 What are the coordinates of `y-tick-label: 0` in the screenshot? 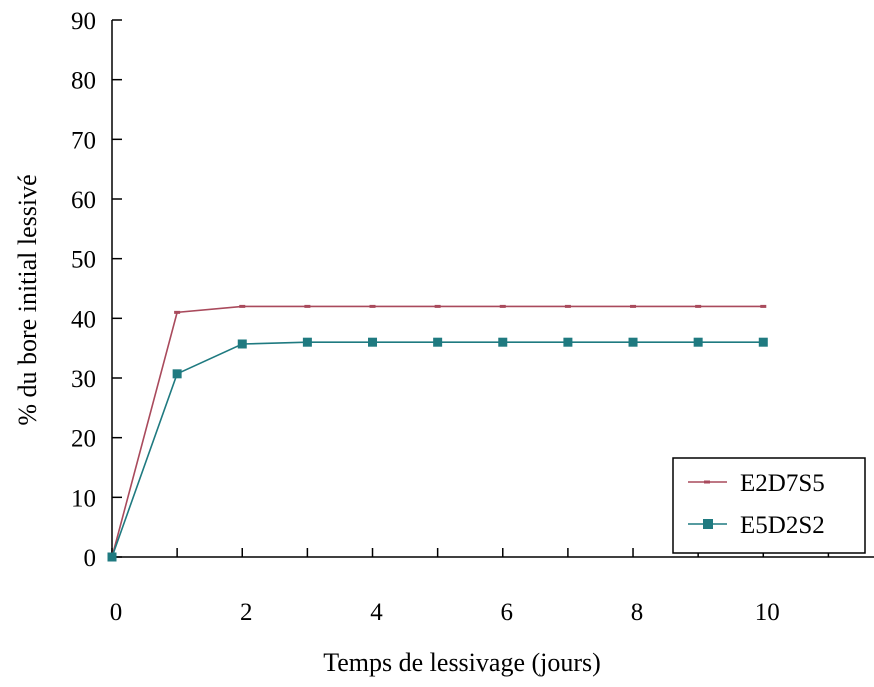 It's located at (90, 558).